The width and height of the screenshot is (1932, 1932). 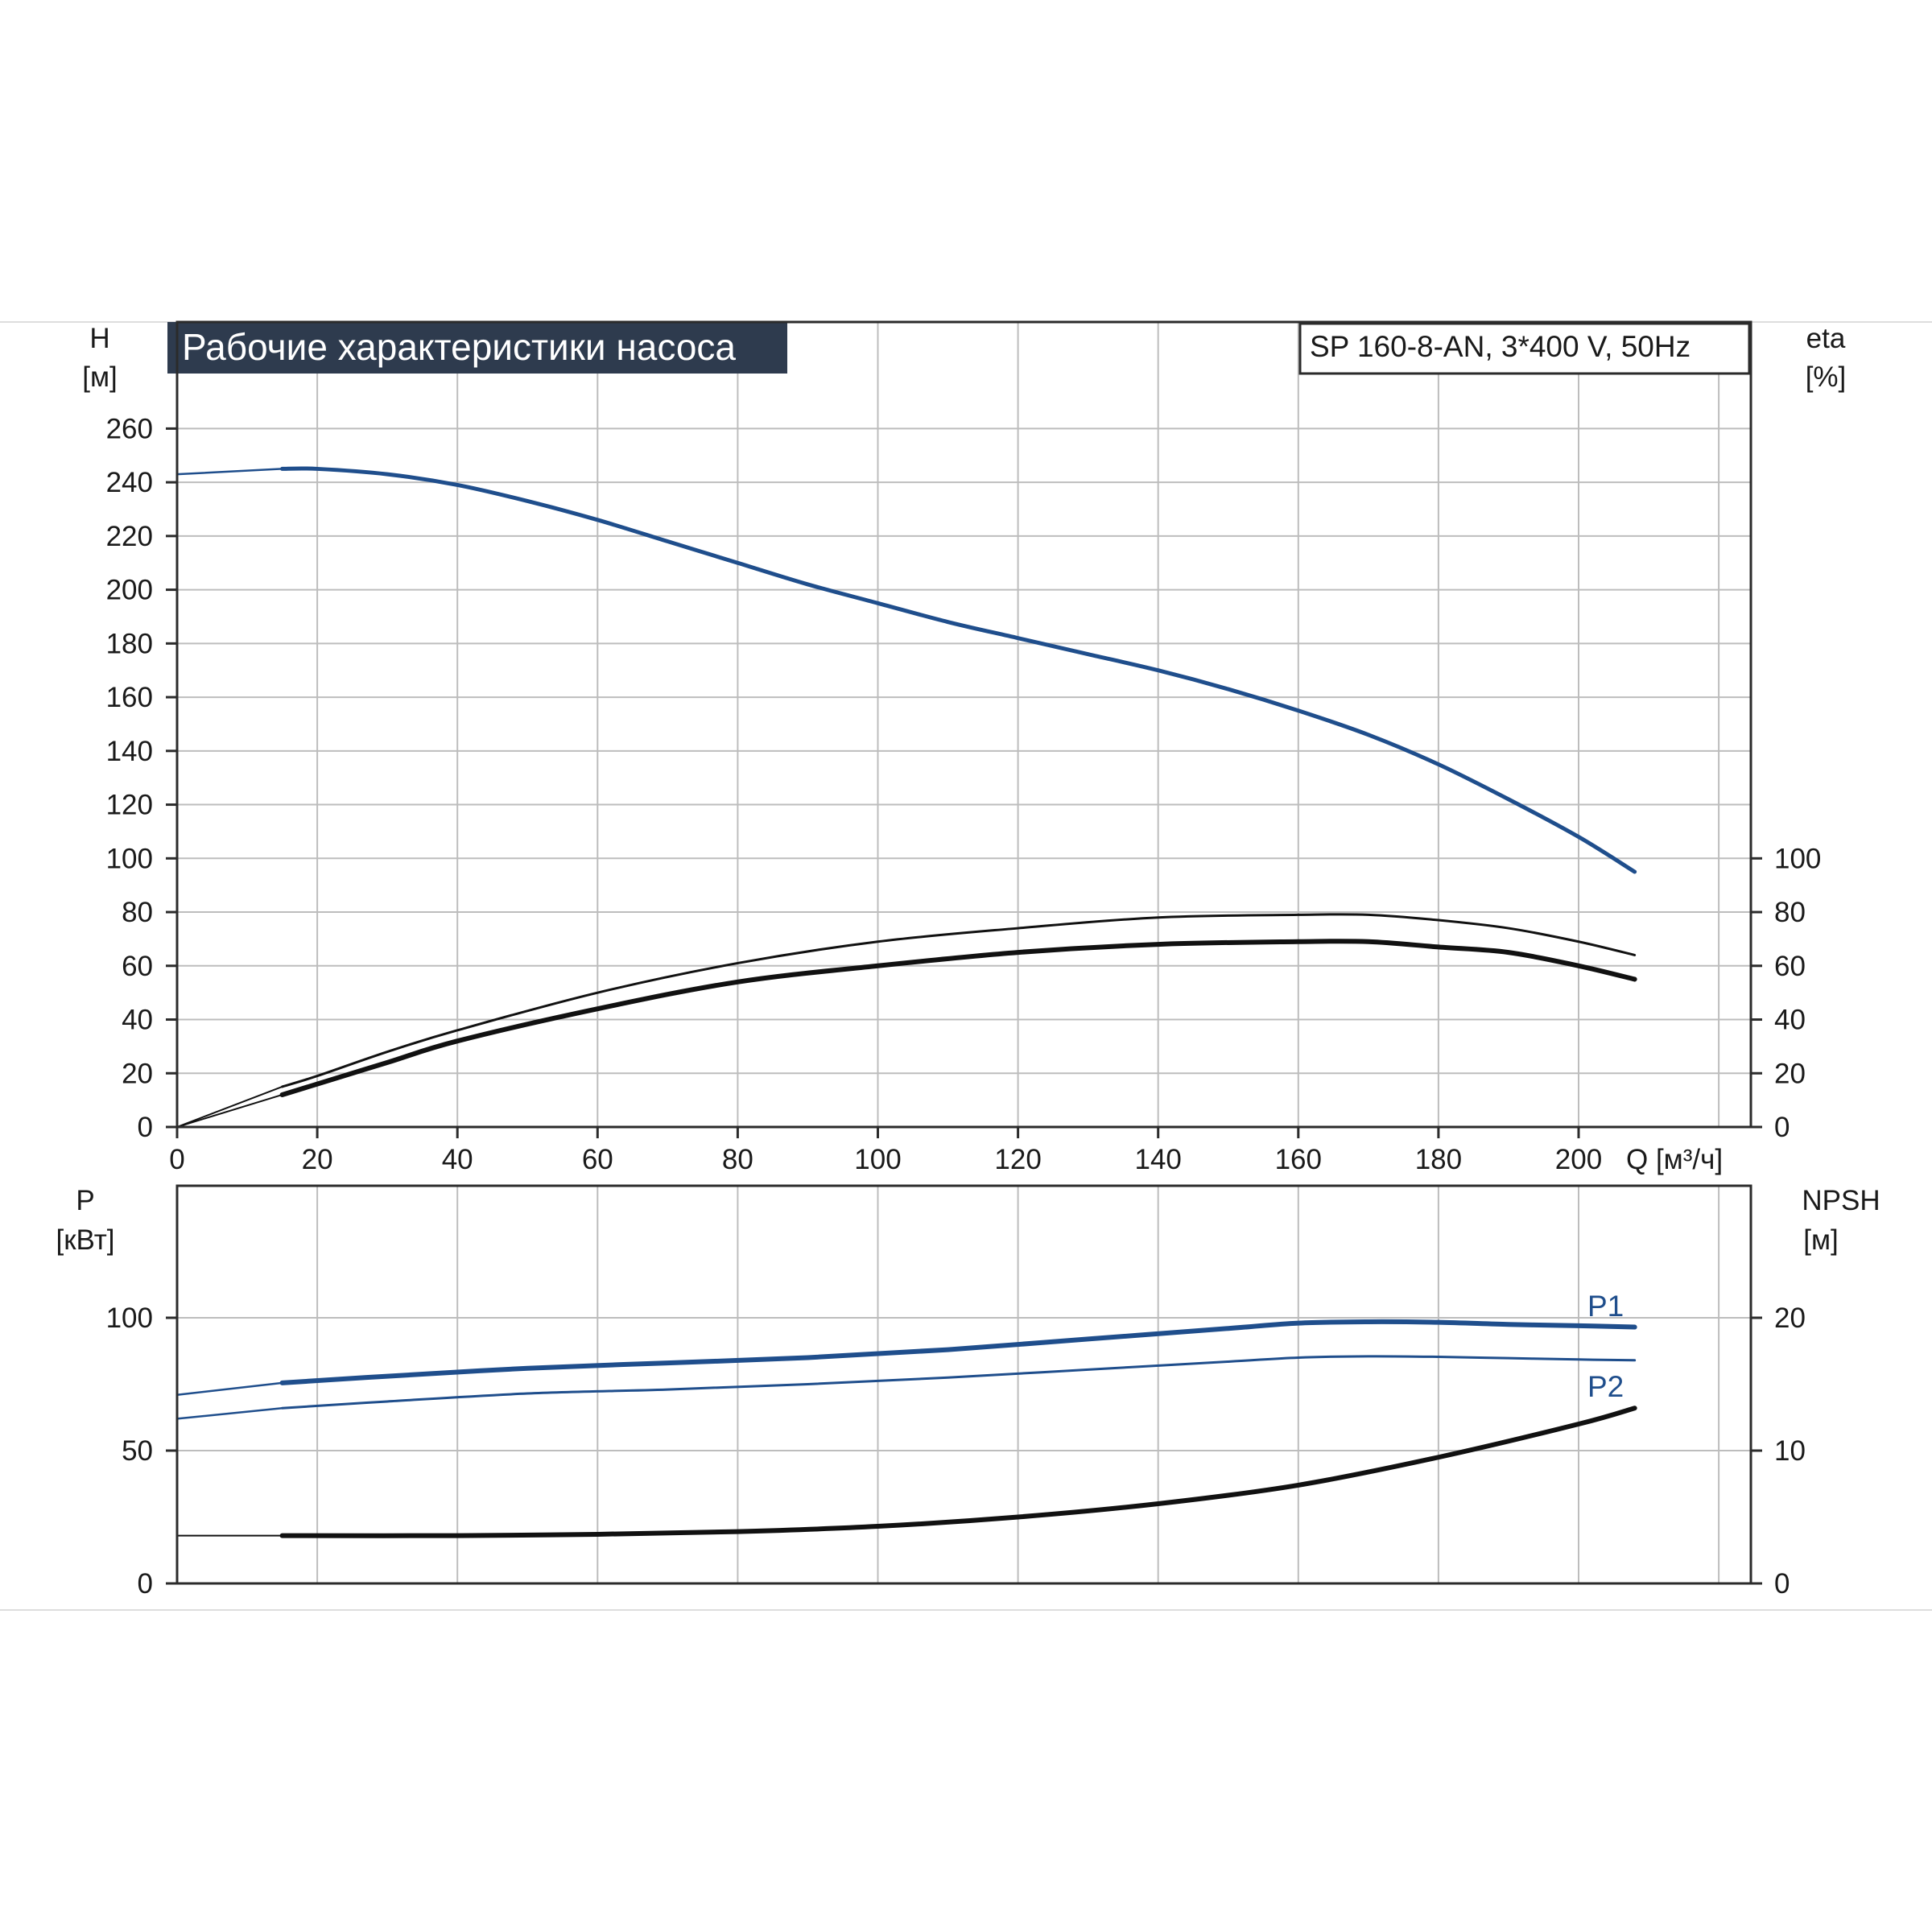 I want to click on upper-left-tick-label: 80, so click(x=137, y=912).